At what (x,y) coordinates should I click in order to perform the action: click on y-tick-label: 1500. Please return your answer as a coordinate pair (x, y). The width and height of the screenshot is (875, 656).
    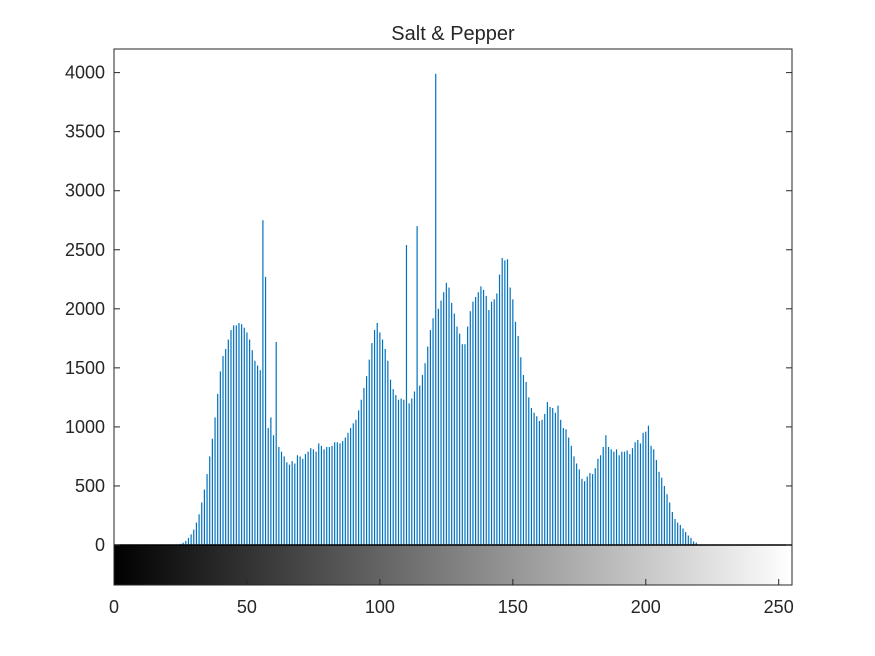
    Looking at the image, I should click on (85, 368).